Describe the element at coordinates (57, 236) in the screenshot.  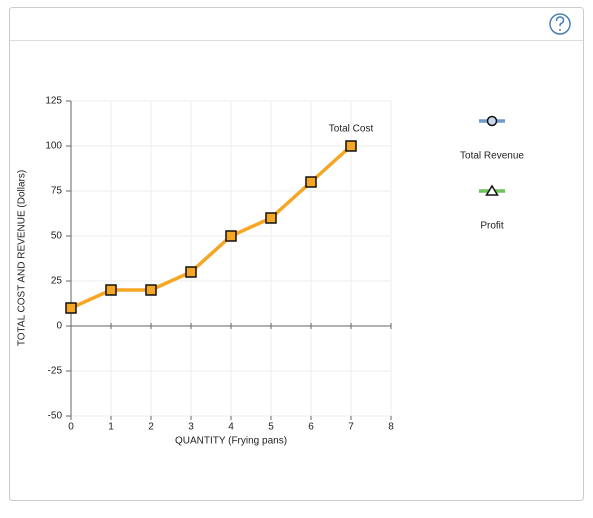
I see `y-tick-label: 50` at that location.